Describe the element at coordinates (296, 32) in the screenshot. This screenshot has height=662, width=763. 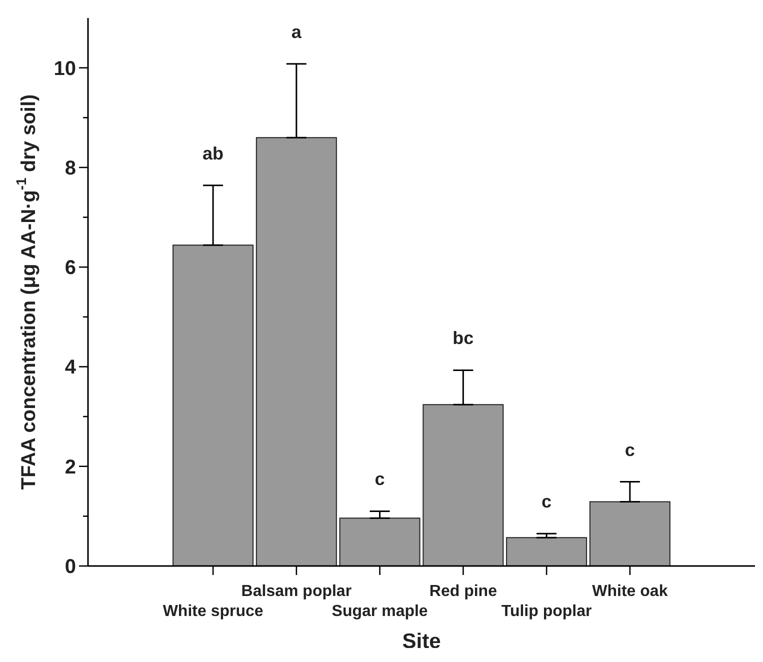
I see `annotation: a` at that location.